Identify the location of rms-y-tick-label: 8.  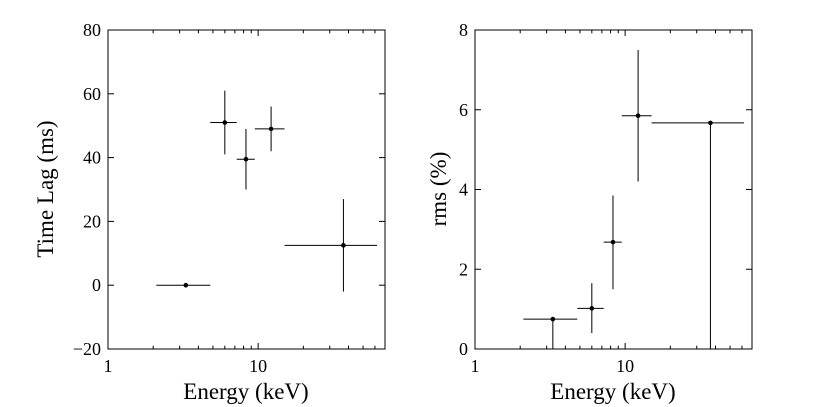
(463, 30).